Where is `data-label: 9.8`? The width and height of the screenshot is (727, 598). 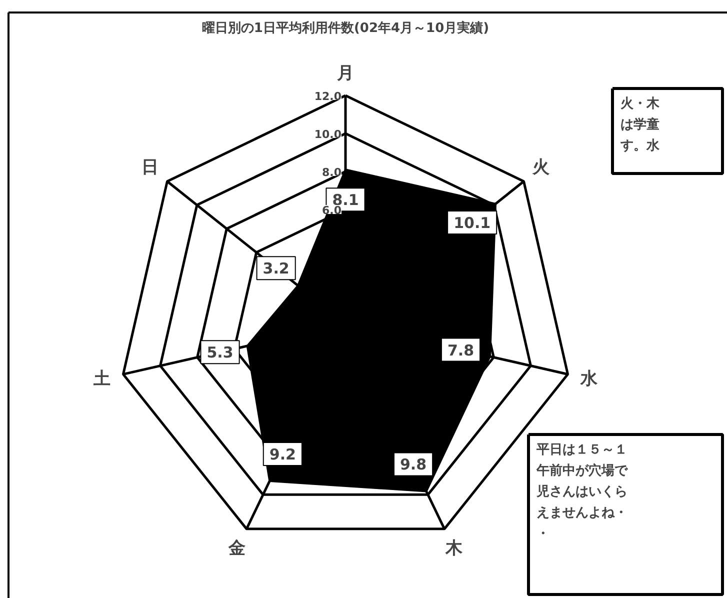
data-label: 9.8 is located at coordinates (413, 465).